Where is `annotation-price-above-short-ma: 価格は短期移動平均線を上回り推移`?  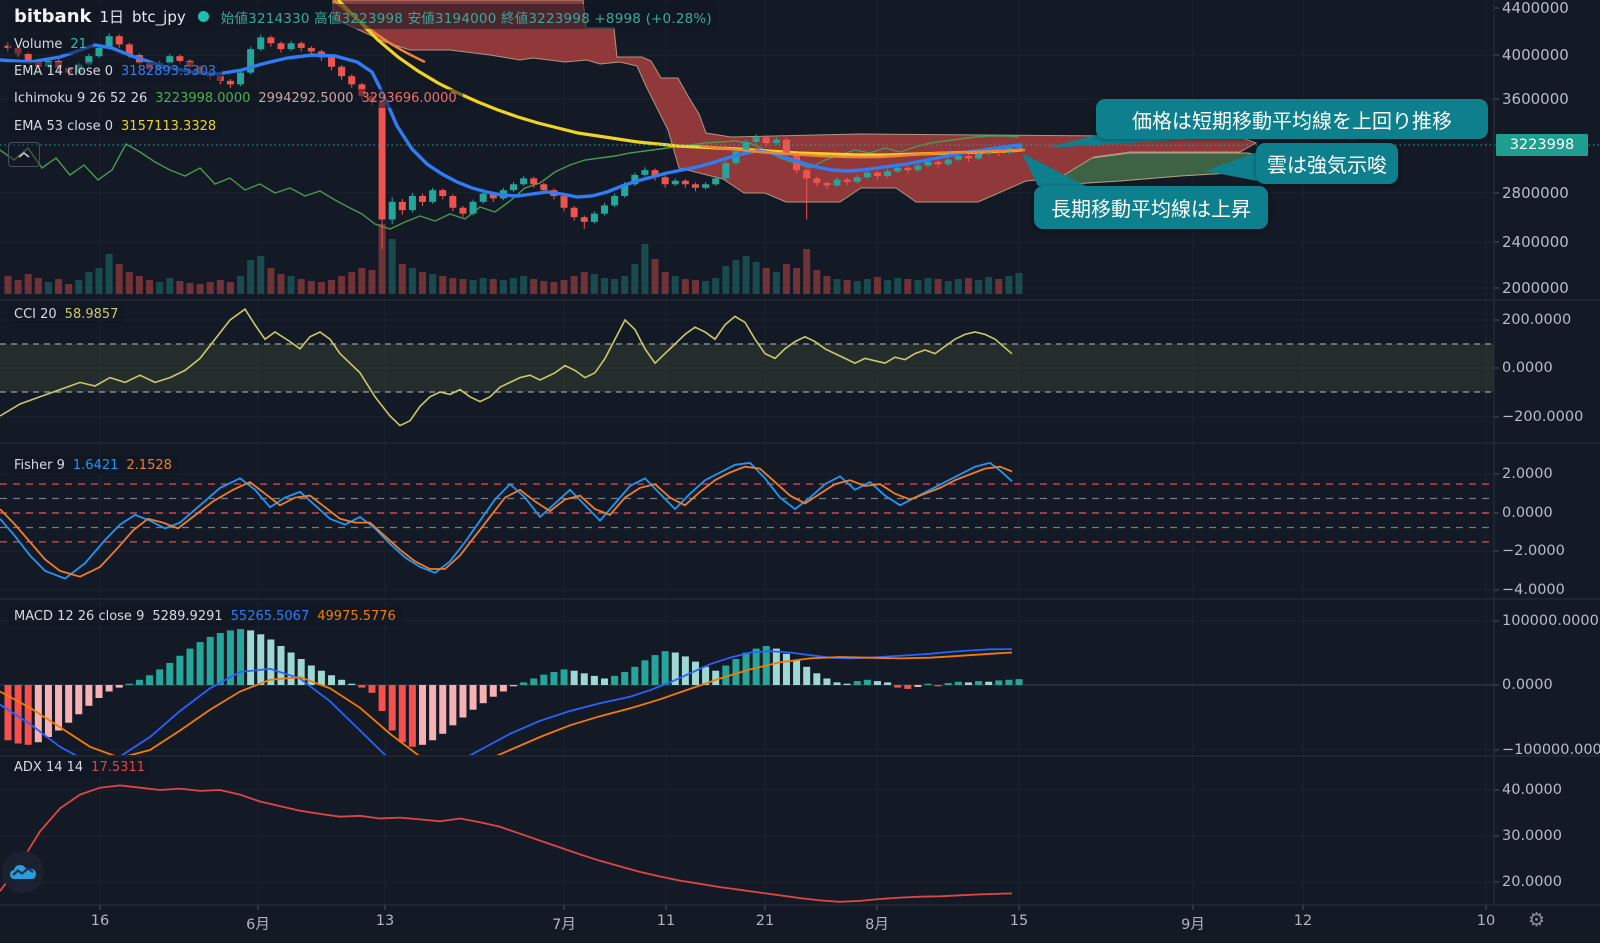 annotation-price-above-short-ma: 価格は短期移動平均線を上回り推移 is located at coordinates (1292, 119).